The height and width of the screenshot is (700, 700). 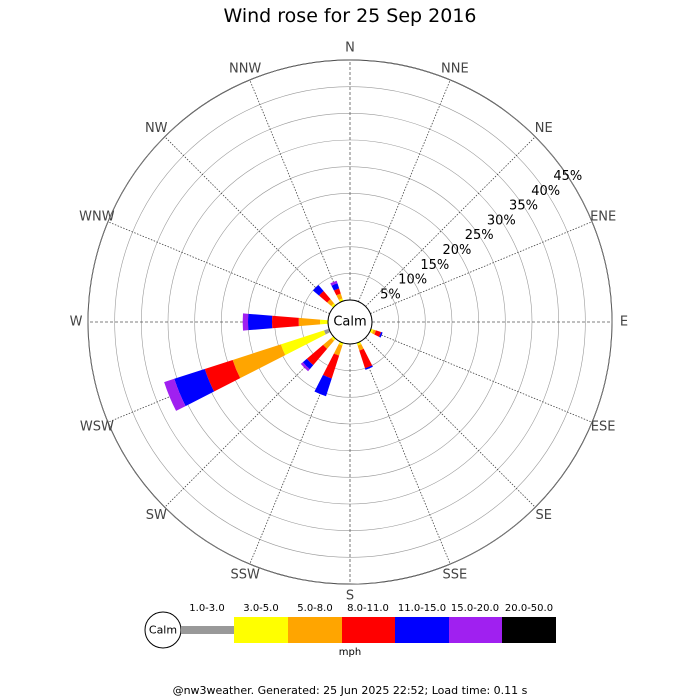 I want to click on radial-tick-labels: 5%10%15%20%25%30%35%40%45%, so click(x=481, y=236).